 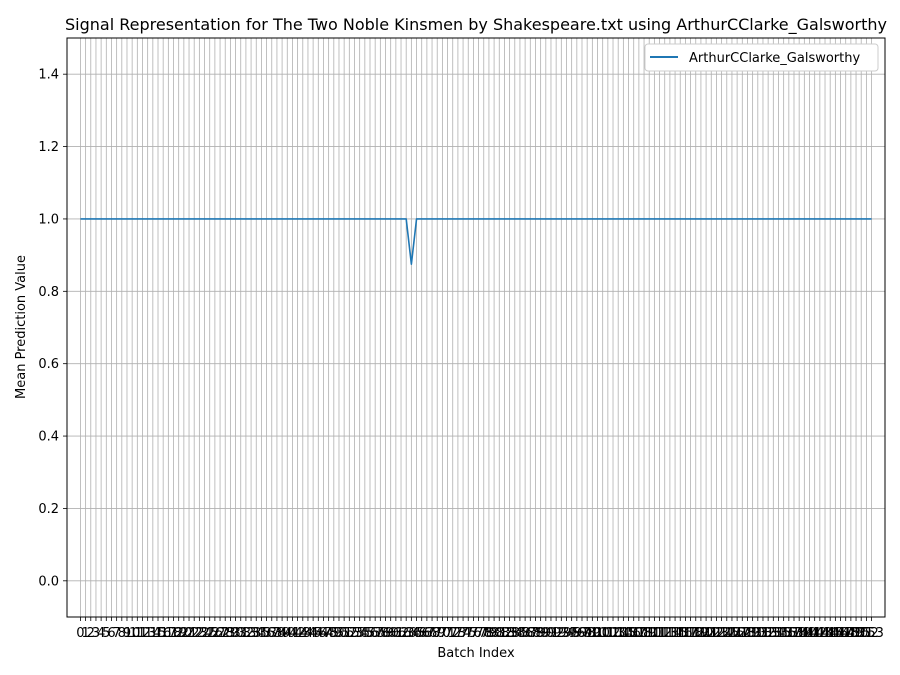 What do you see at coordinates (783, 633) in the screenshot?
I see `x-tick-label: 136` at bounding box center [783, 633].